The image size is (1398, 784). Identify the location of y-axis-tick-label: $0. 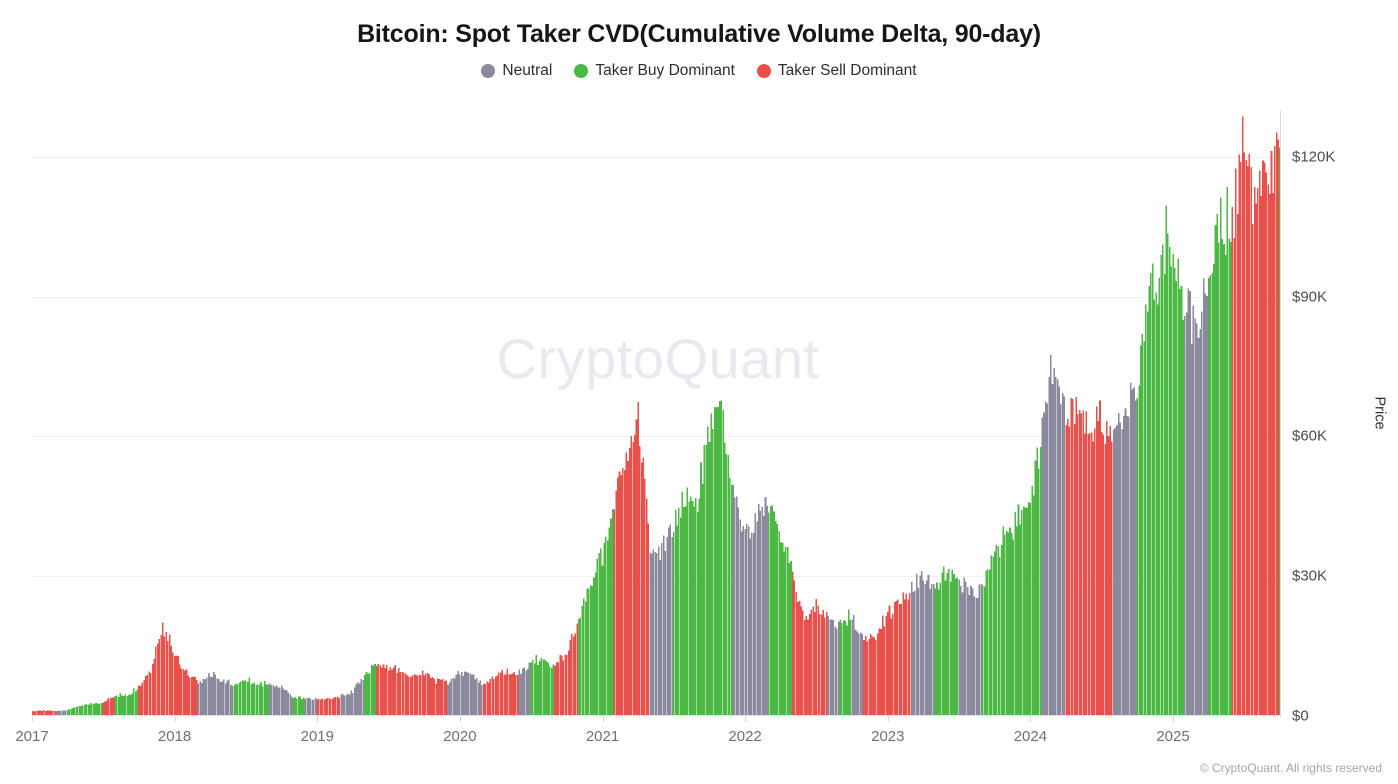
(1300, 716).